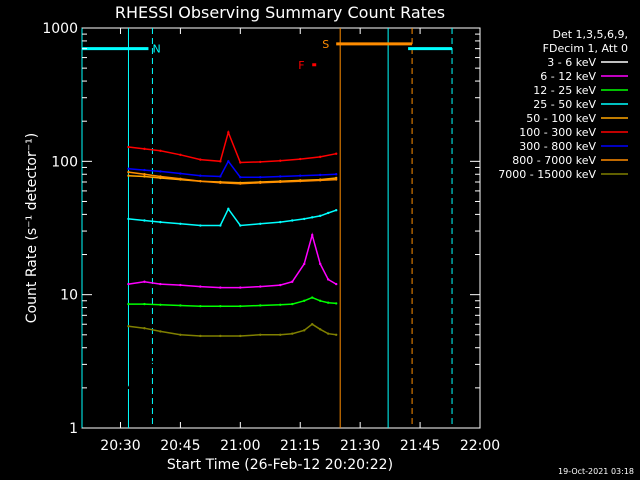  Describe the element at coordinates (180, 446) in the screenshot. I see `x-tick-label-20-45: 20:45` at that location.